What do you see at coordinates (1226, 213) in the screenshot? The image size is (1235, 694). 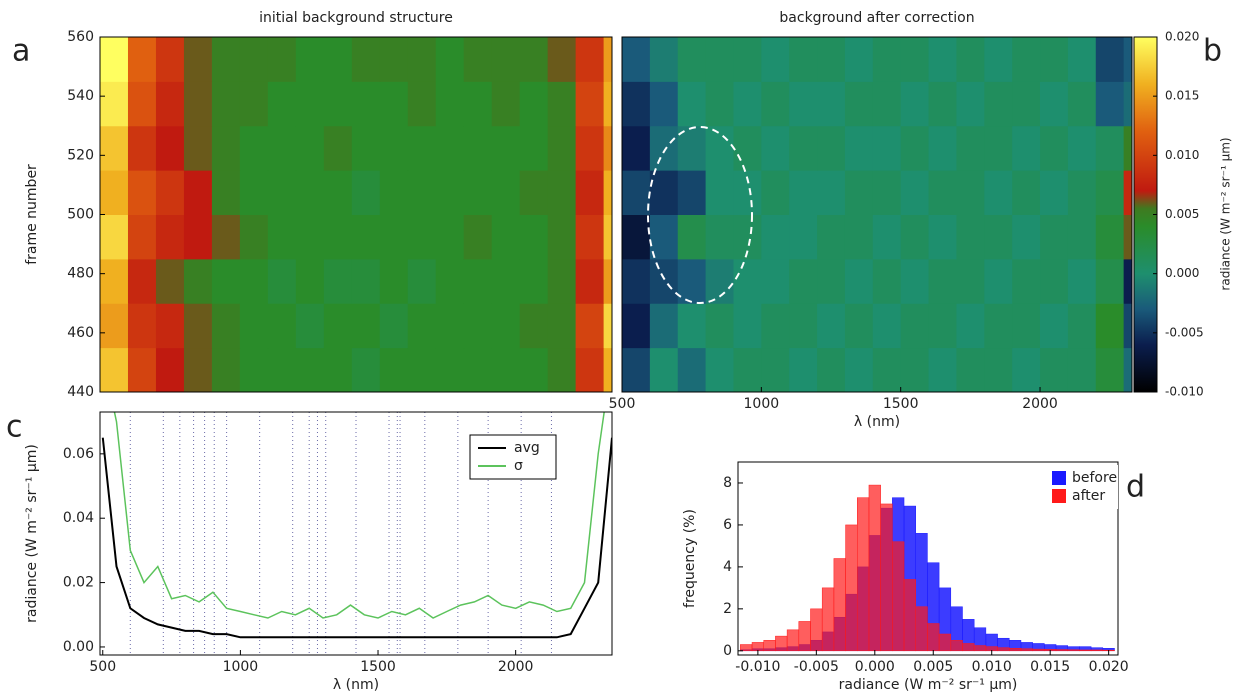 I see `colorbar-label: radiance (W m⁻² sr⁻¹ μm)` at bounding box center [1226, 213].